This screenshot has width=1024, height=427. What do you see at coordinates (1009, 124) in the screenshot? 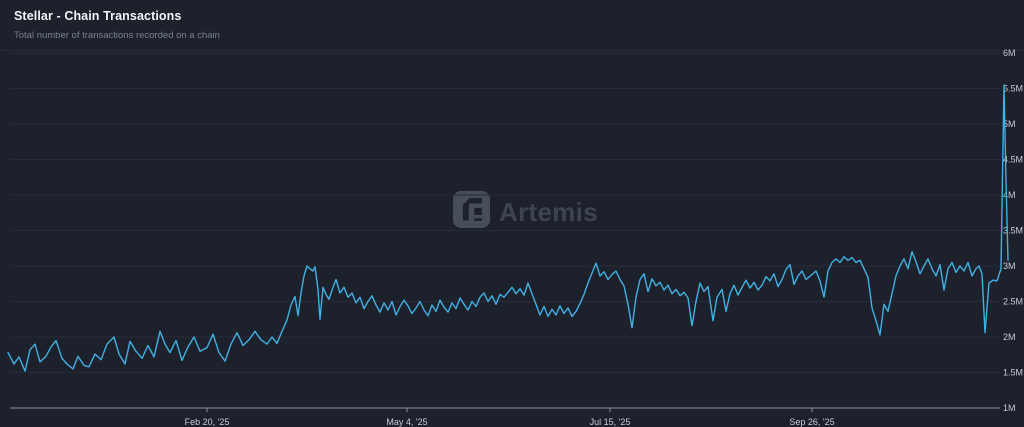
I see `y-axis-tick-label: 5M` at bounding box center [1009, 124].